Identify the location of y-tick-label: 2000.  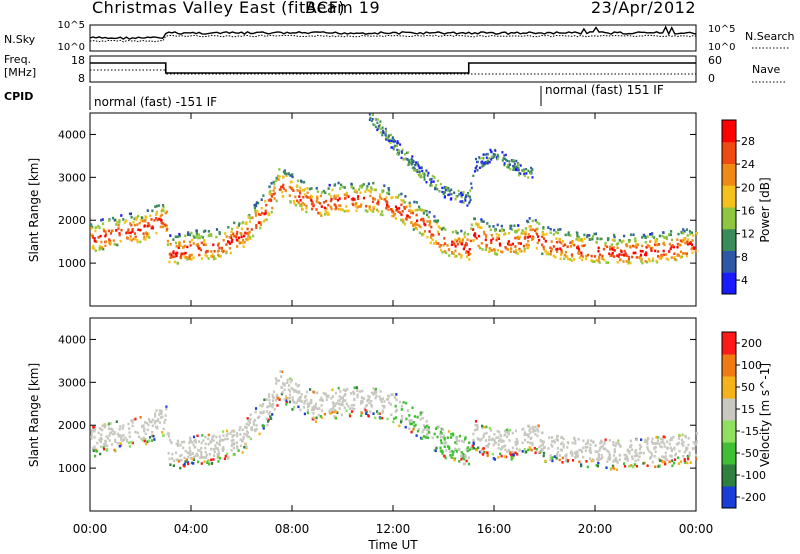
(72, 220).